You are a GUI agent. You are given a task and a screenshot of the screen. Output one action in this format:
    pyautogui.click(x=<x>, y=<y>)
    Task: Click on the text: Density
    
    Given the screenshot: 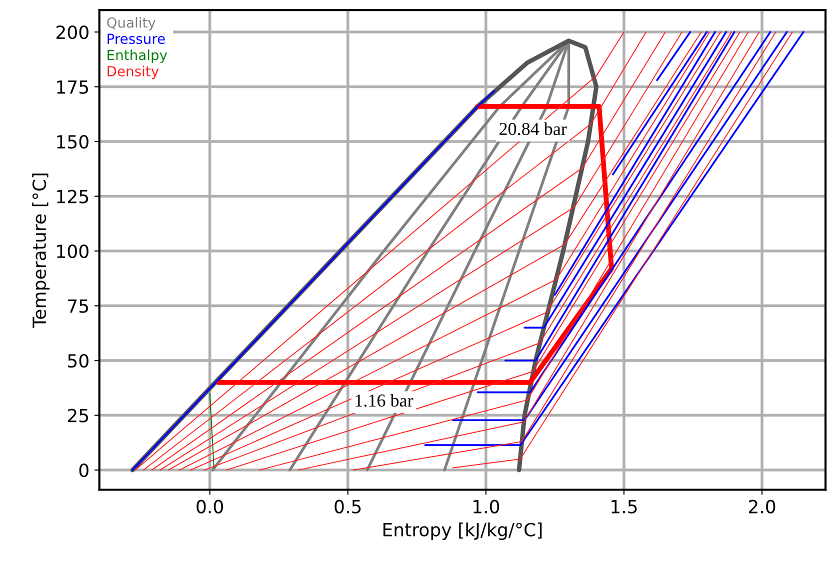 What is the action you would take?
    pyautogui.click(x=133, y=73)
    